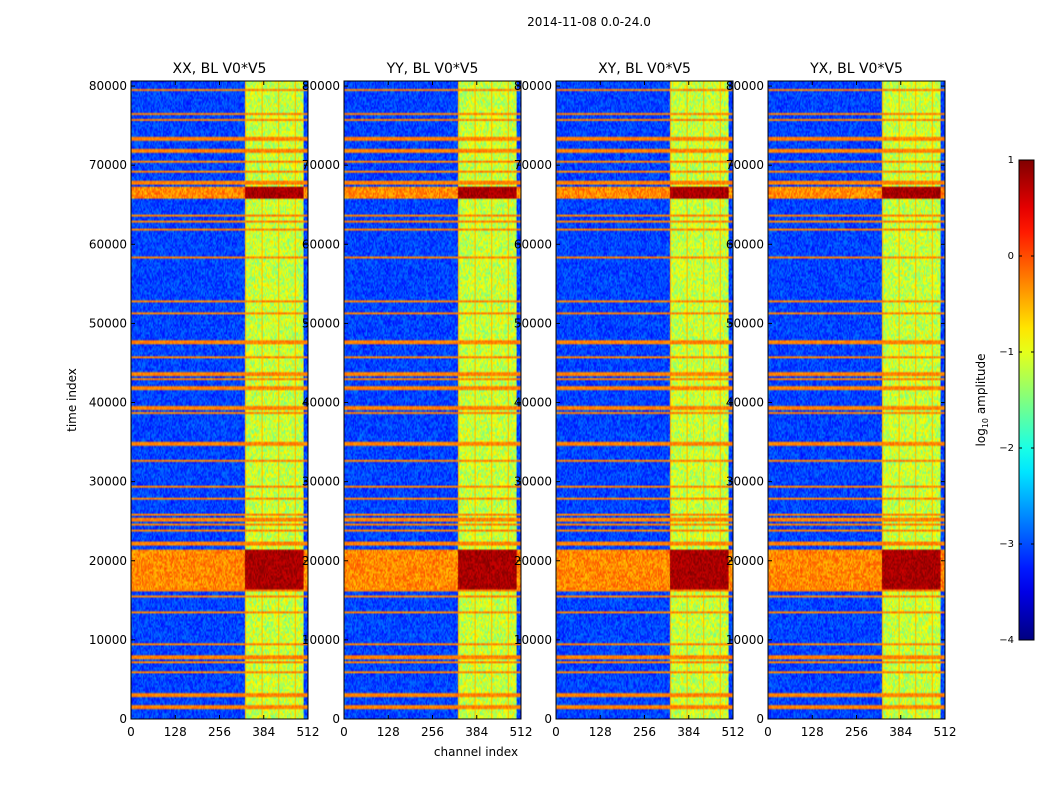  I want to click on colorbar-tick-label: −3, so click(1006, 544).